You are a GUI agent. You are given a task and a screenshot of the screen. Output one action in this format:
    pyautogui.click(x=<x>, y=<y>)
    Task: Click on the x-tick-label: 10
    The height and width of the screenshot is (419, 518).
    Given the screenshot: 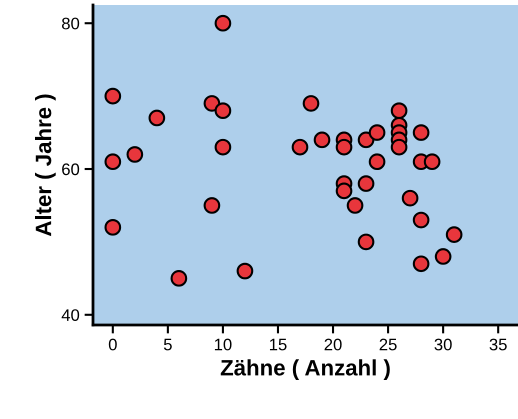 What is the action you would take?
    pyautogui.click(x=223, y=344)
    